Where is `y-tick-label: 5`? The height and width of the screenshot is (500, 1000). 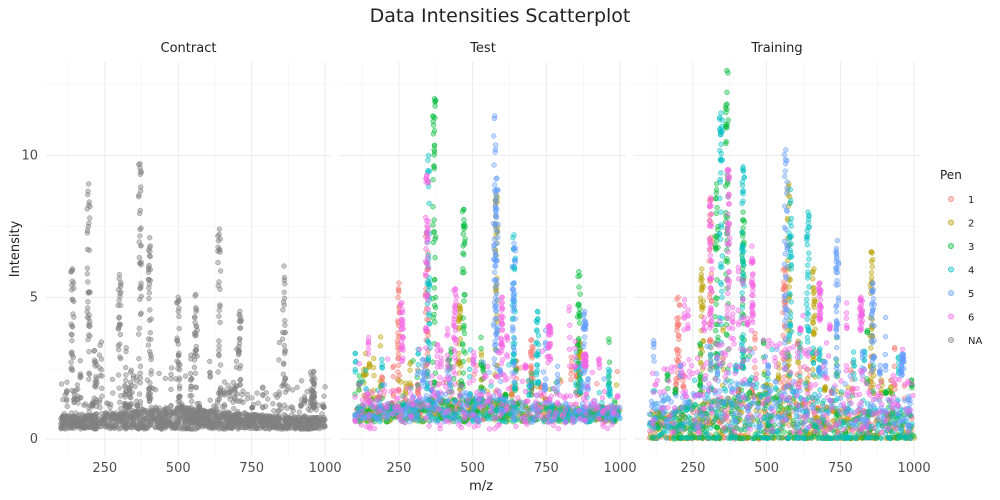
y-tick-label: 5 is located at coordinates (34, 297).